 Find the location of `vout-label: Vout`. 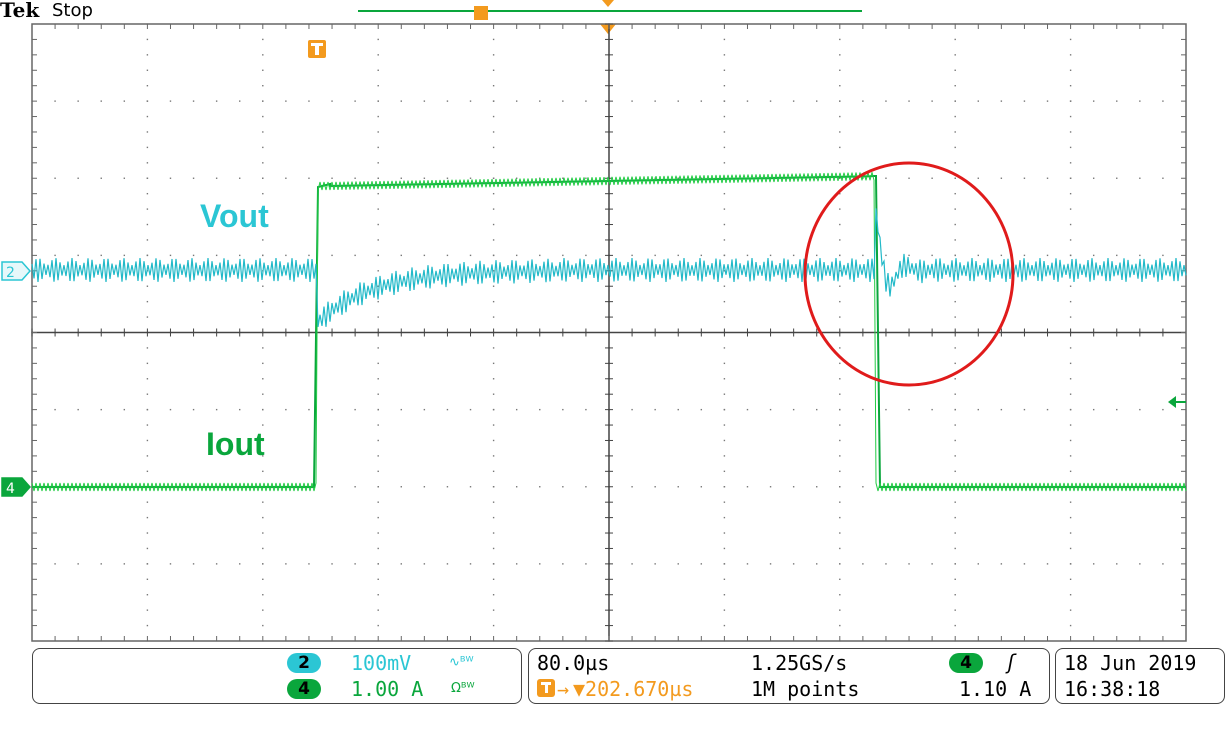

vout-label: Vout is located at coordinates (234, 216).